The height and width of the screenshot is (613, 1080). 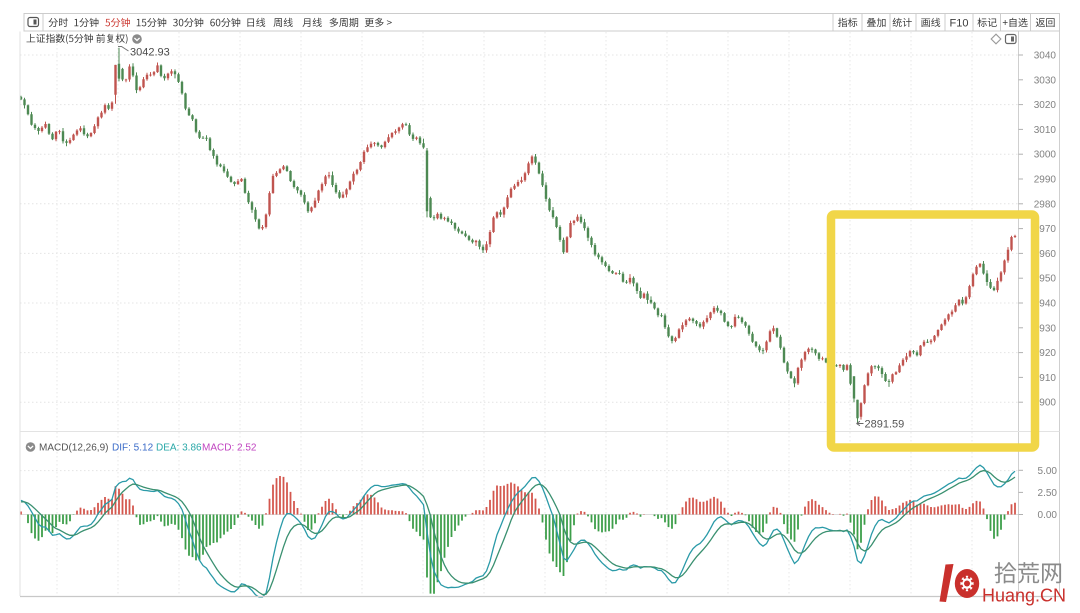 I want to click on svg-text: 2891.59, so click(x=885, y=425).